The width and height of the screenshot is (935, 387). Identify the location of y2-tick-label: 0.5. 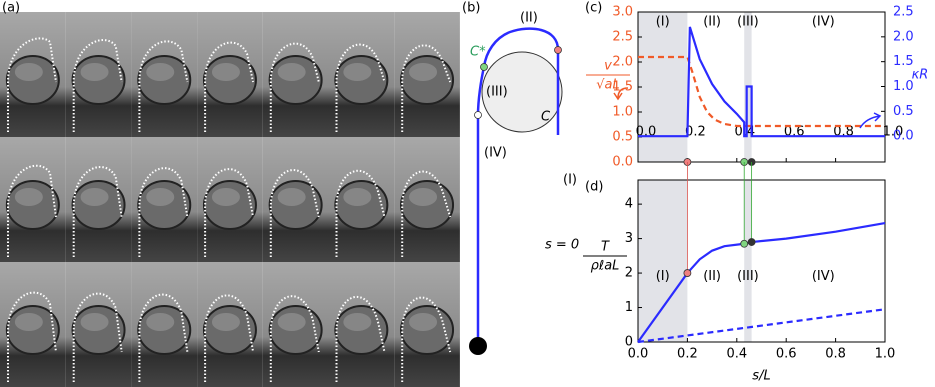
(903, 111).